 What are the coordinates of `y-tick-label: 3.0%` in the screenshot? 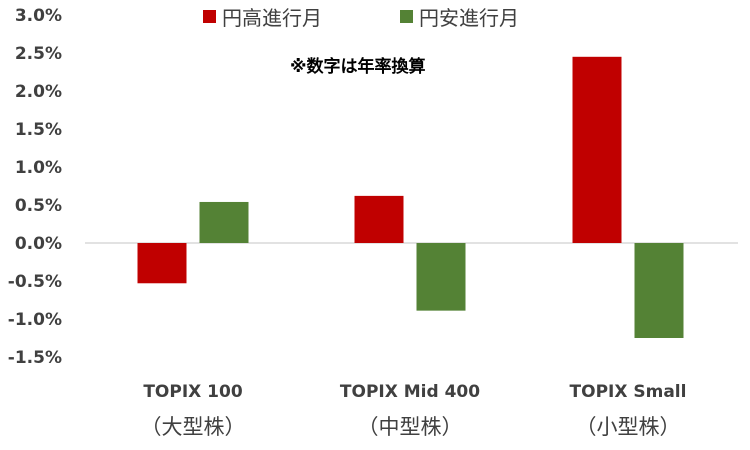 It's located at (38, 16).